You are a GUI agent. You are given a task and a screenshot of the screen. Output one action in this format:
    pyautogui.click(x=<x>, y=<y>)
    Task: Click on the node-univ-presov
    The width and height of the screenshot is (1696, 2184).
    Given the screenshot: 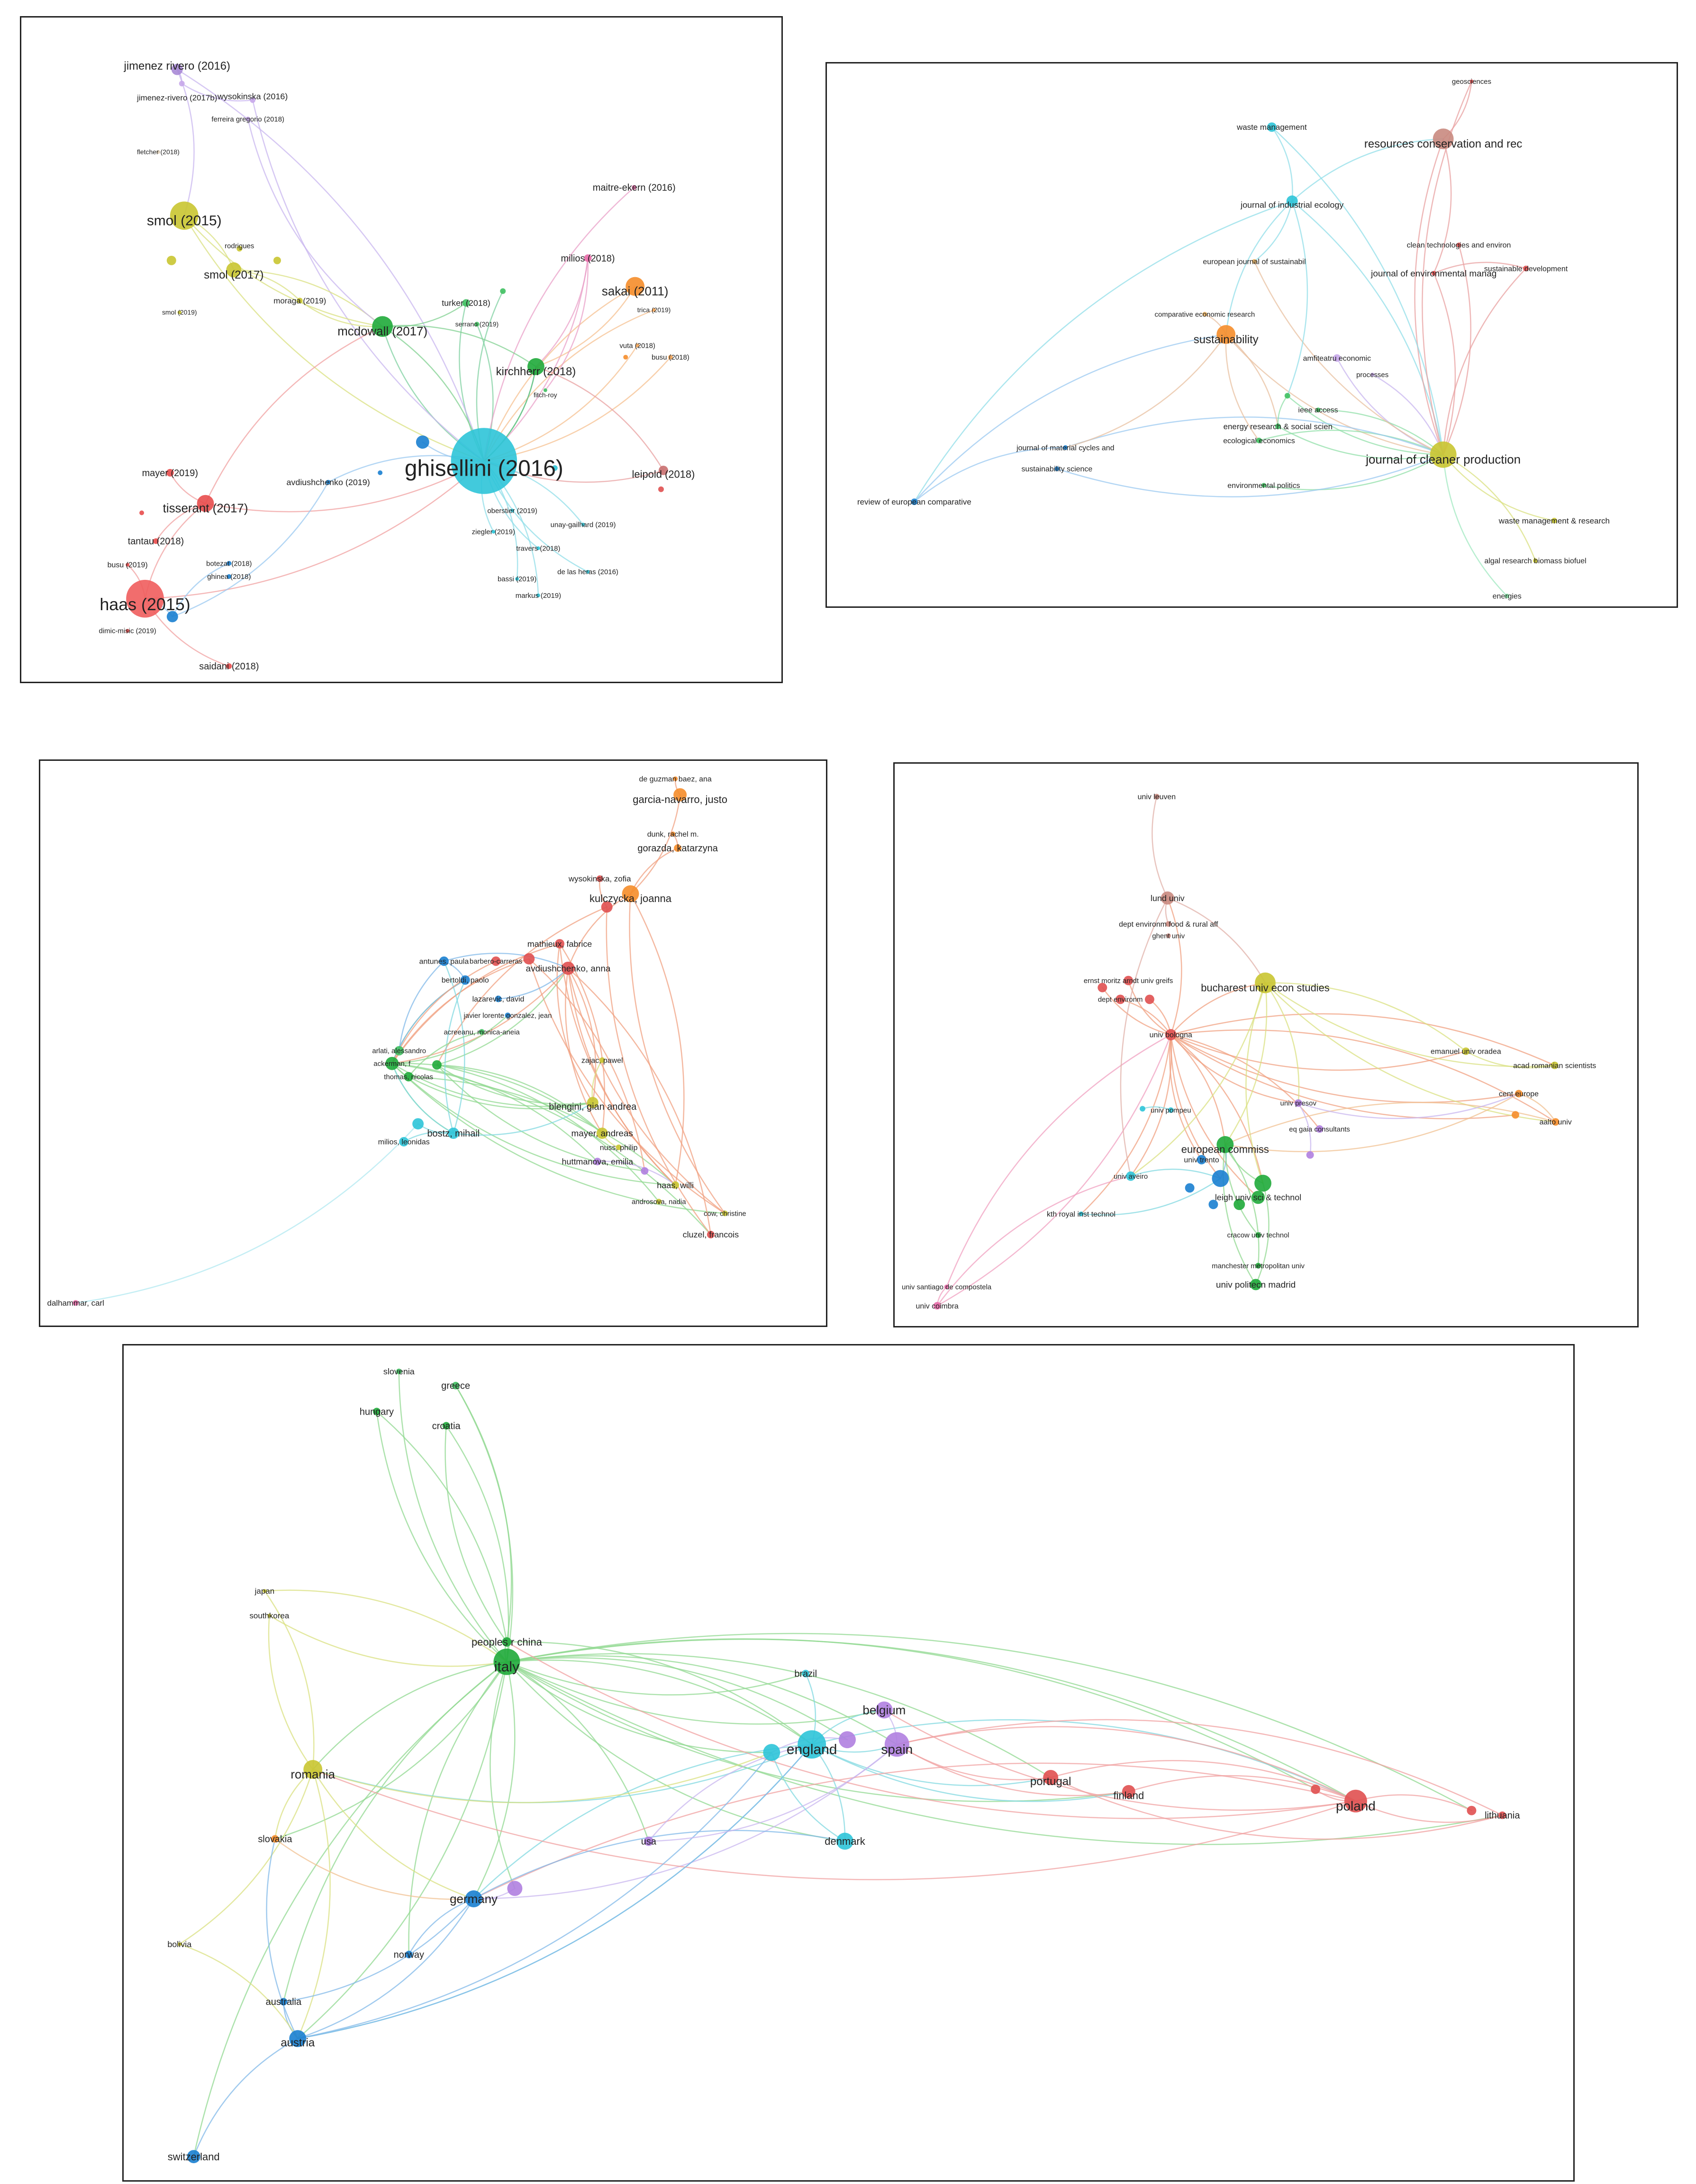 What is the action you would take?
    pyautogui.click(x=1298, y=1103)
    